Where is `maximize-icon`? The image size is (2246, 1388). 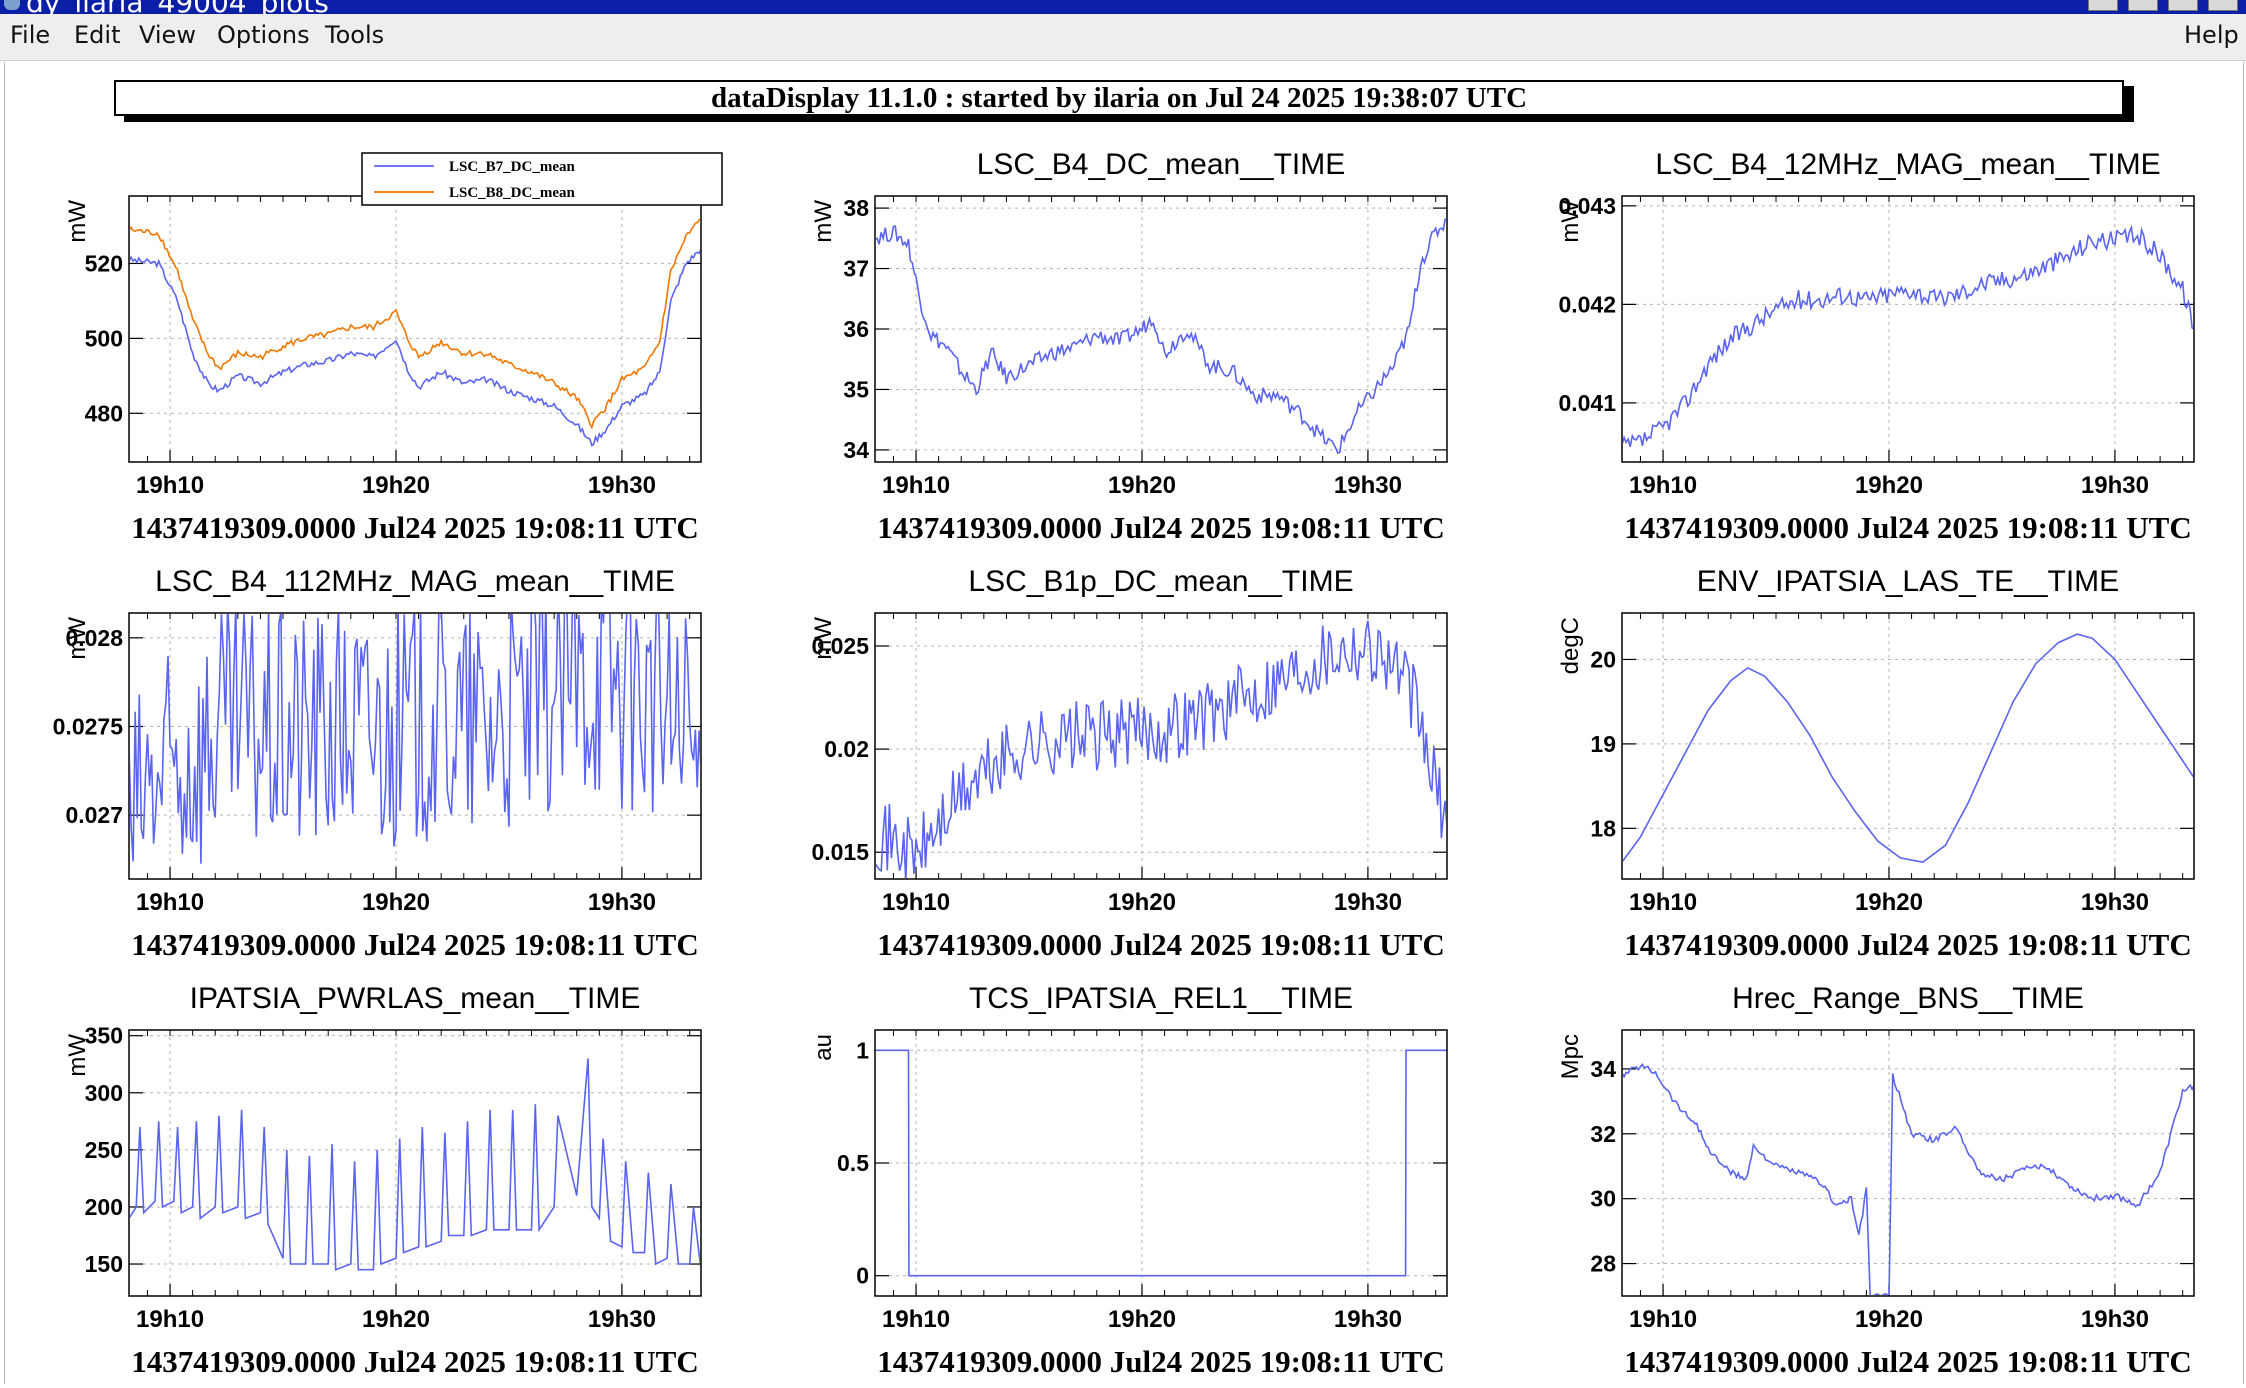
maximize-icon is located at coordinates (2183, 5).